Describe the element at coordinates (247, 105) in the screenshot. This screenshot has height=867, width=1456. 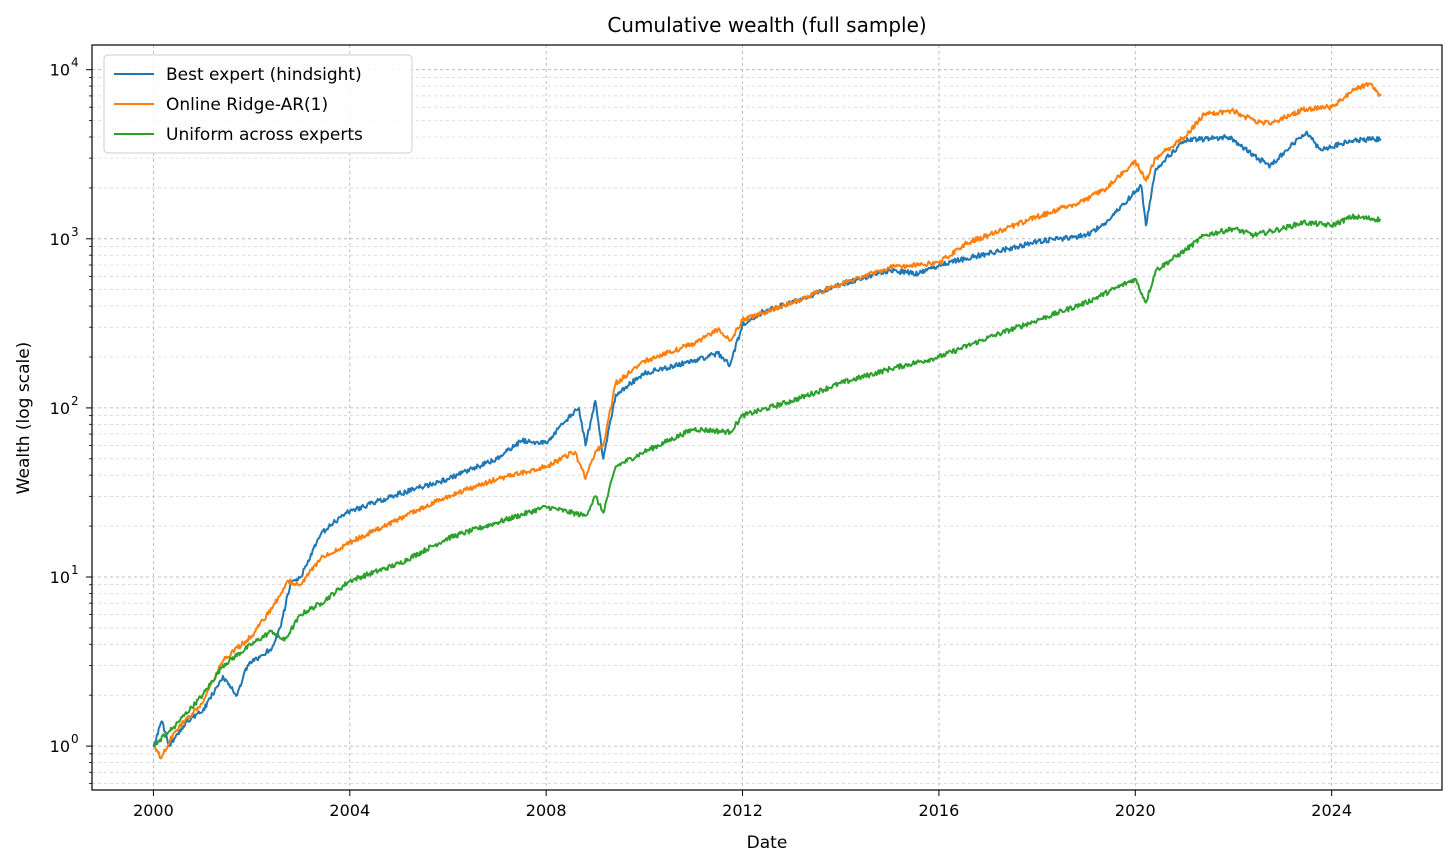
I see `legend-entry-label: Online Ridge-AR(1)` at that location.